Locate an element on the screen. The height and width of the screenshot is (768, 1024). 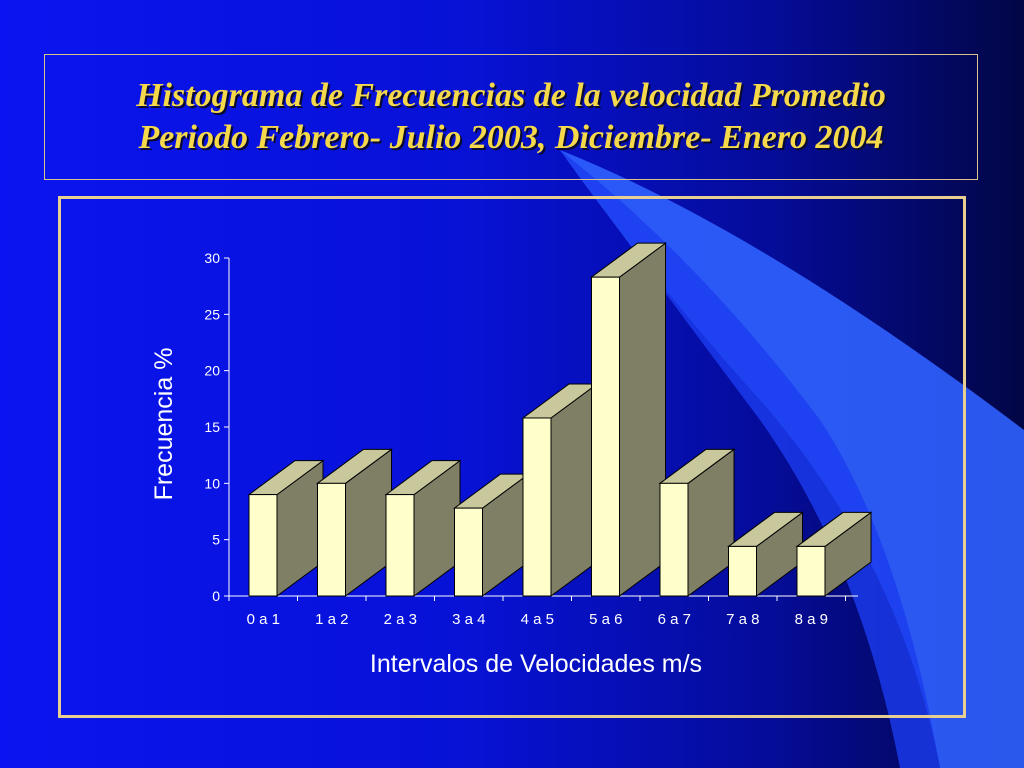
x-tick-label: 1 a 2 is located at coordinates (331, 619).